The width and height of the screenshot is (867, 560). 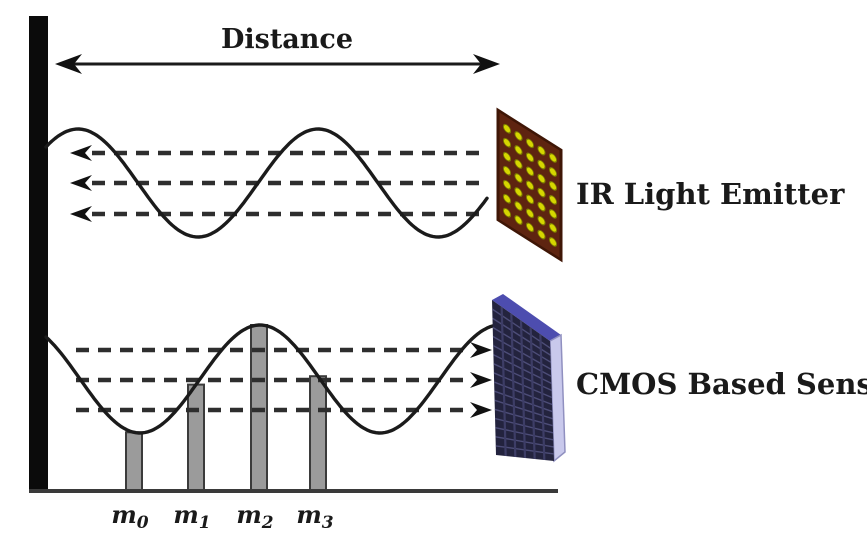 What do you see at coordinates (486, 64) in the screenshot?
I see `distance-arrowhead-right` at bounding box center [486, 64].